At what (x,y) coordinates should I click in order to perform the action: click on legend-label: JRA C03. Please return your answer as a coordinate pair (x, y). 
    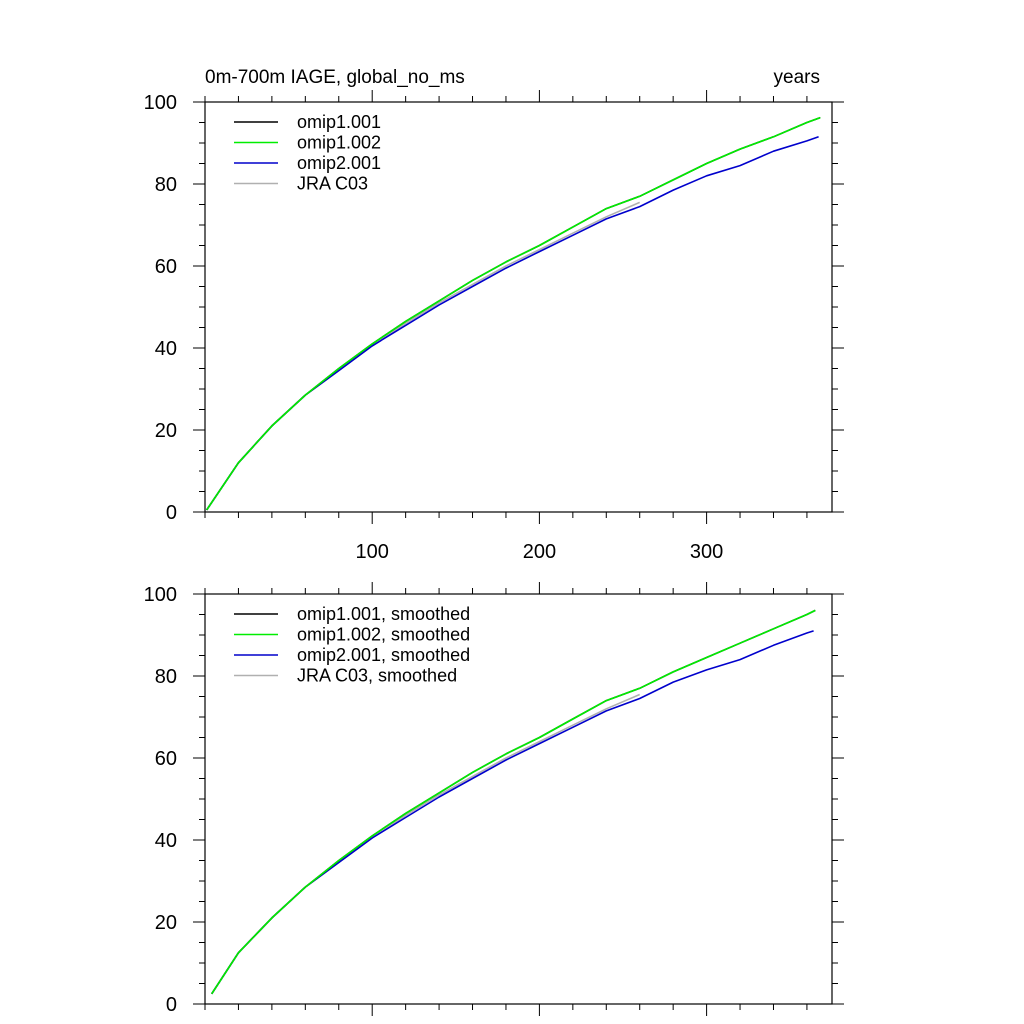
    Looking at the image, I should click on (332, 184).